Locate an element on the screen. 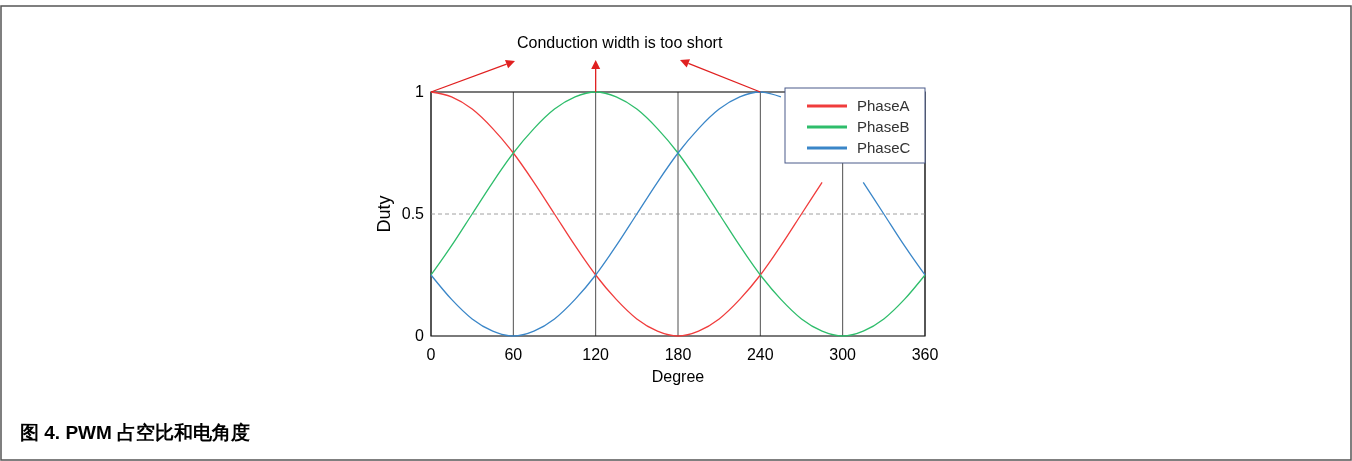 The height and width of the screenshot is (461, 1352). y-axis-title: Duty is located at coordinates (384, 214).